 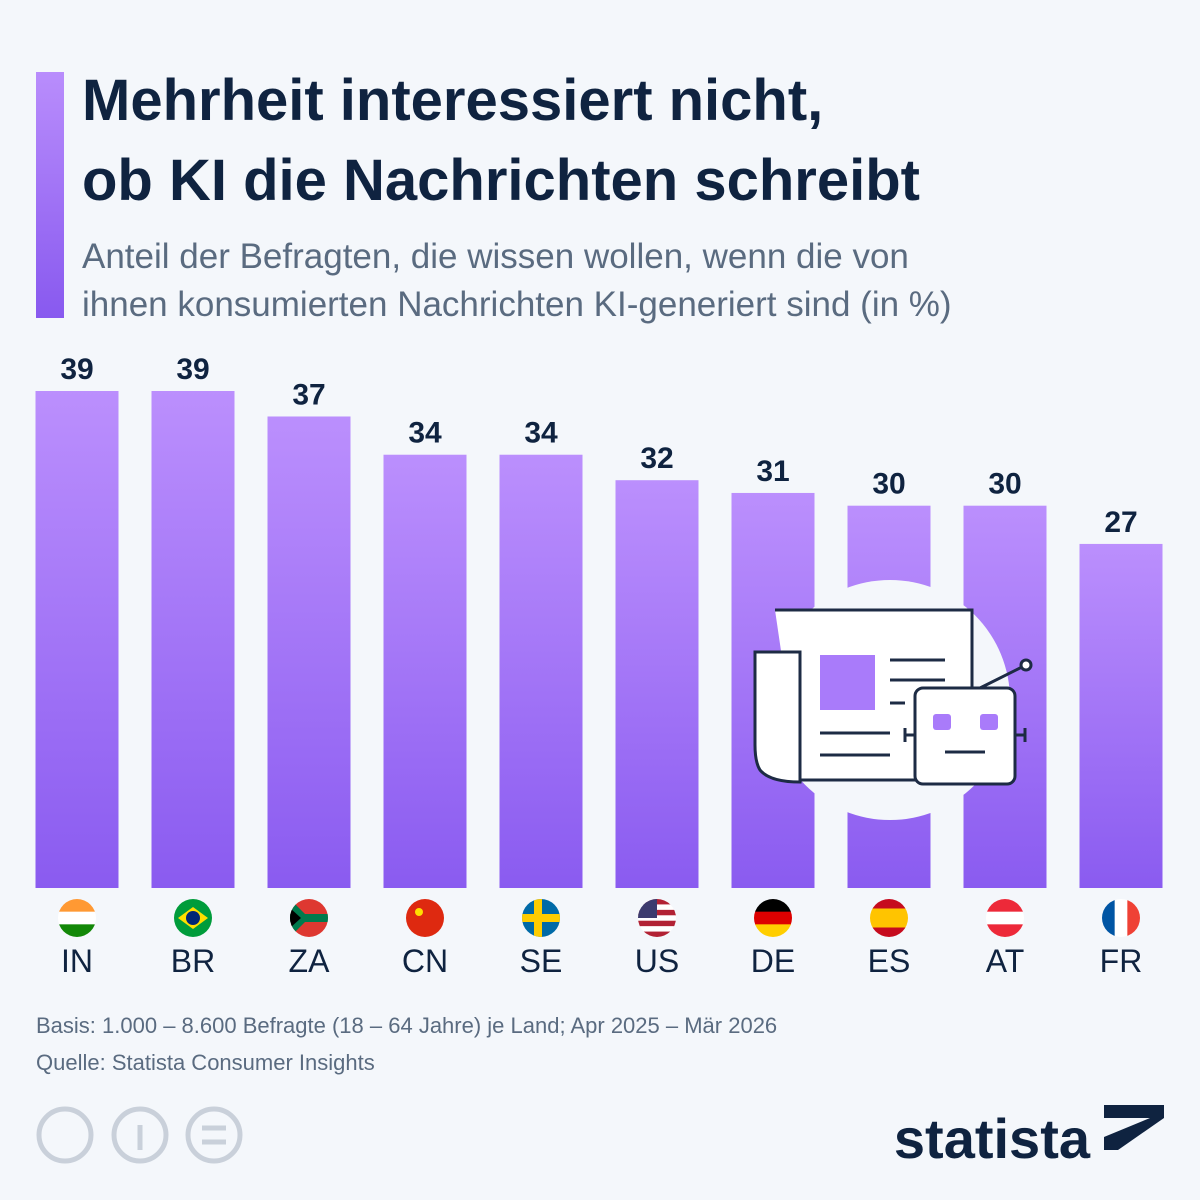 I want to click on license-icons, so click(x=139, y=1135).